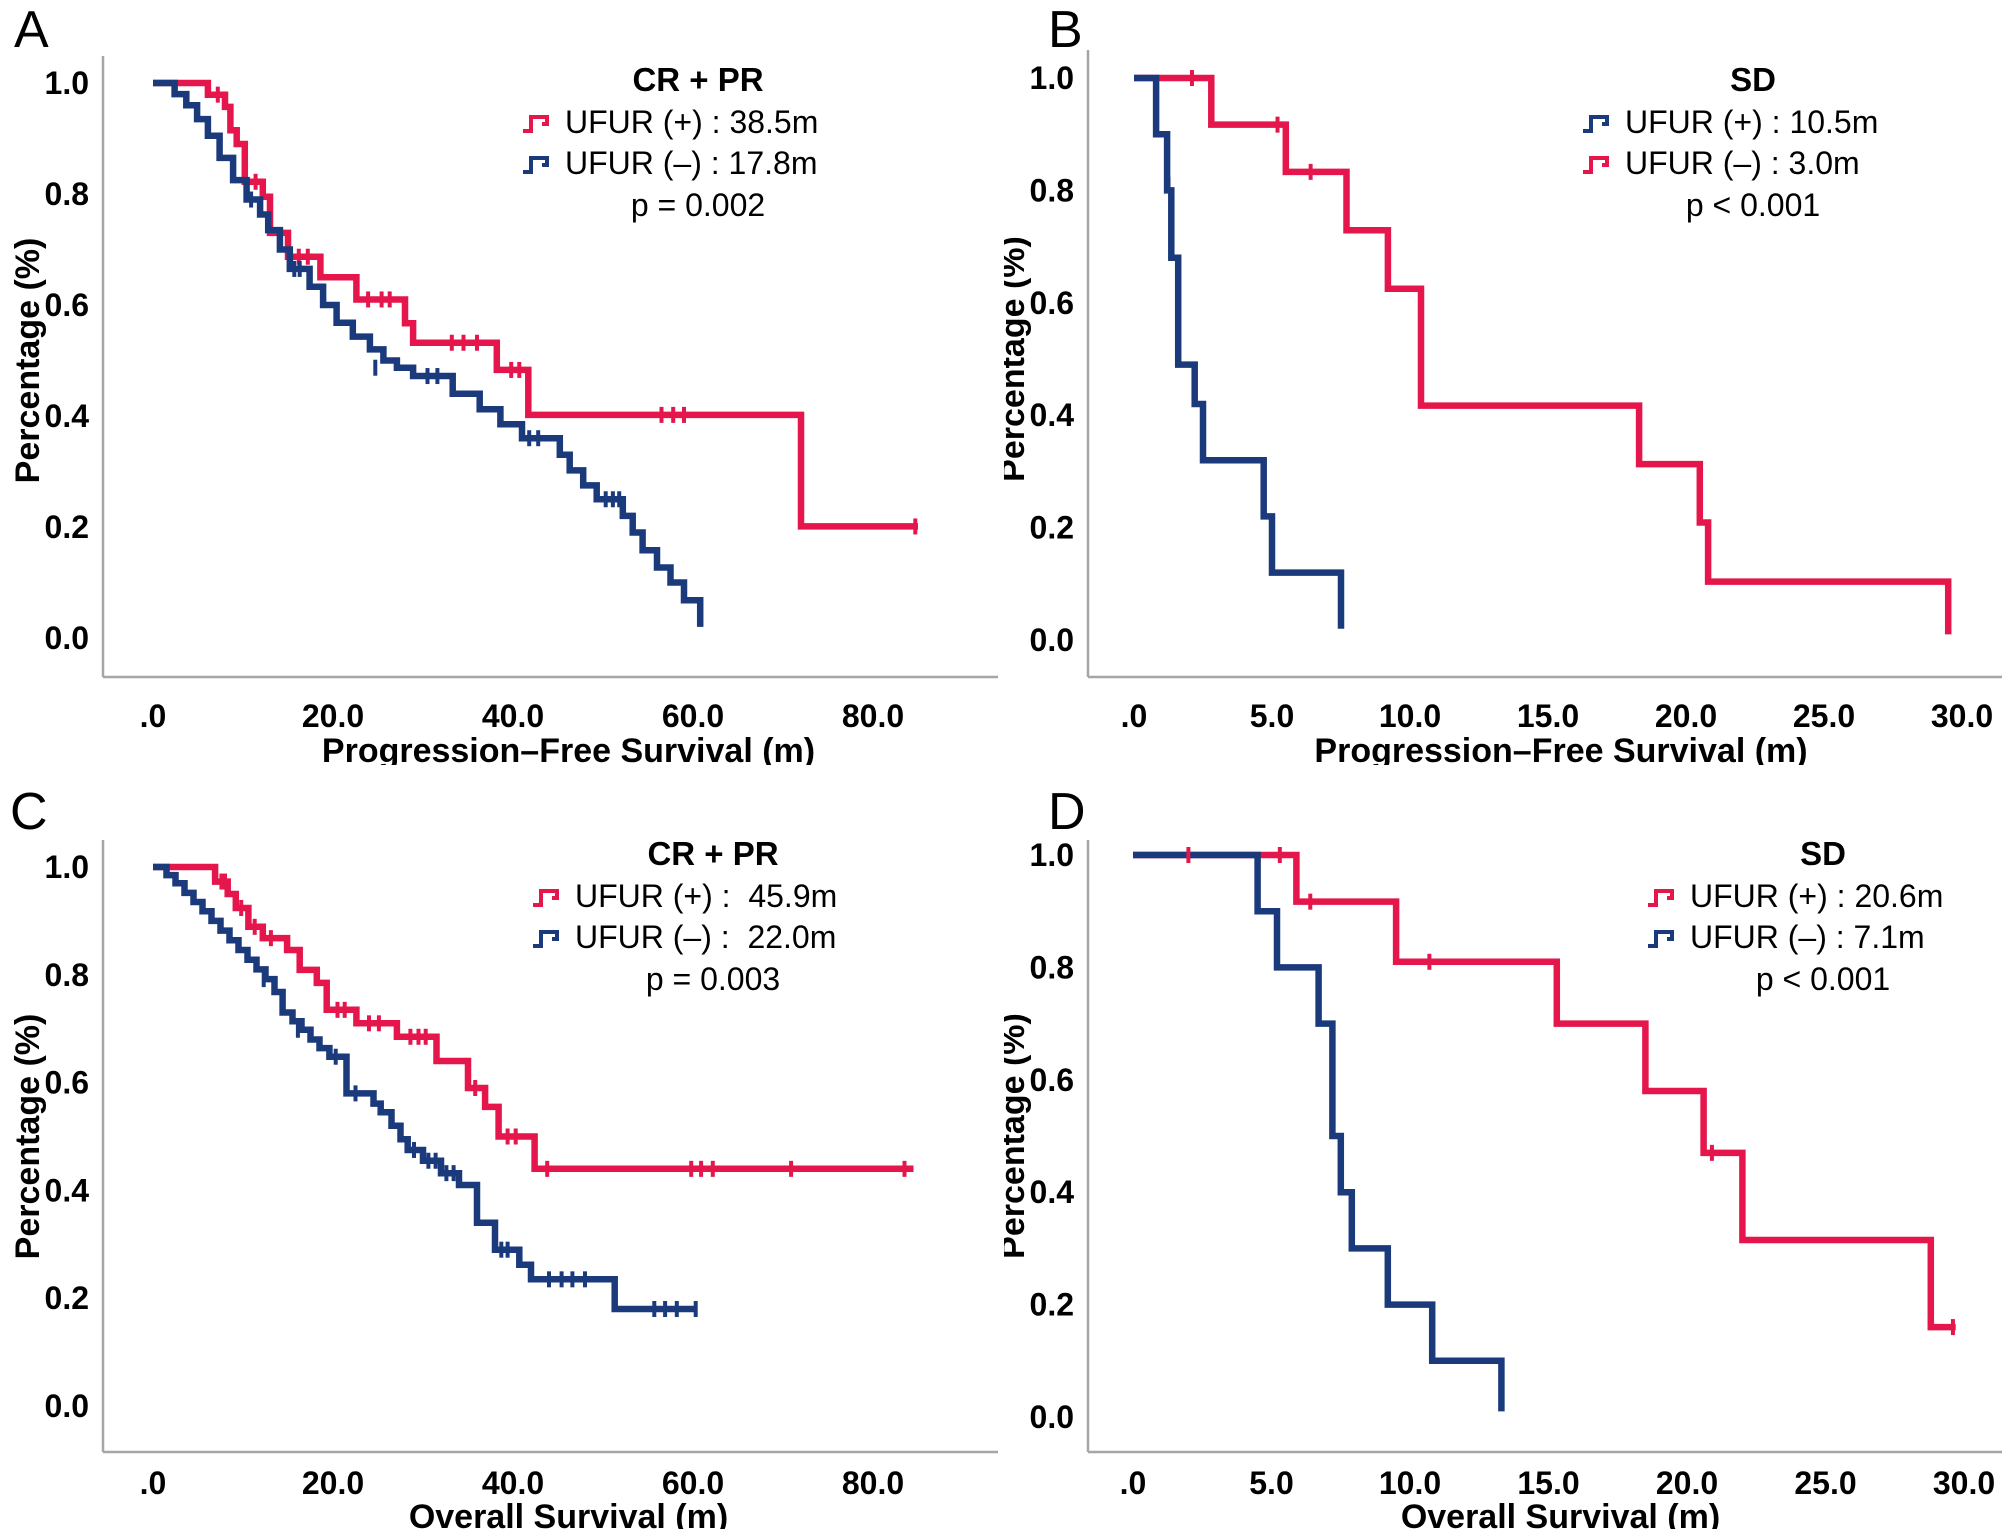 The height and width of the screenshot is (1529, 2008). I want to click on legend-entry-label: UFUR (+) : 10.5m, so click(1752, 122).